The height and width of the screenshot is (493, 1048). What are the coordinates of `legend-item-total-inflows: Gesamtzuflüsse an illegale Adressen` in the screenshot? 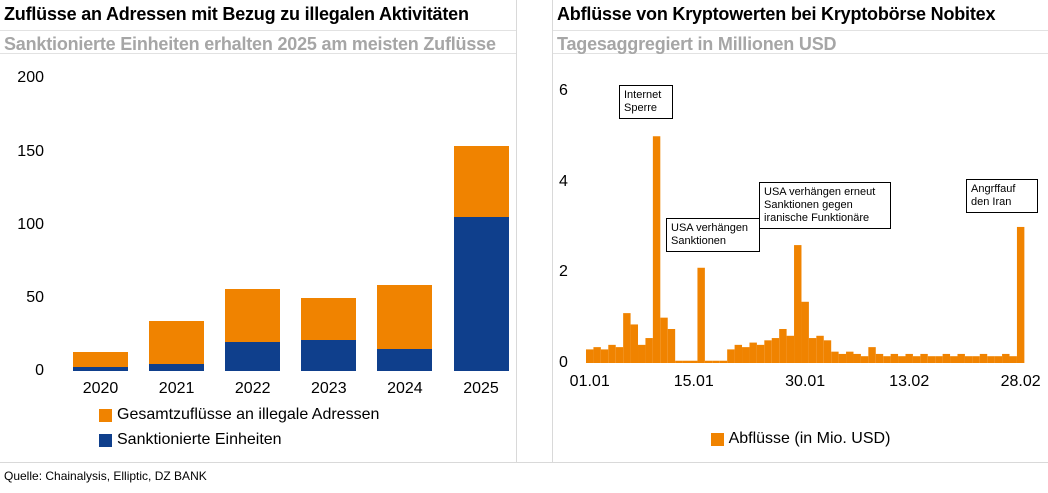 It's located at (239, 415).